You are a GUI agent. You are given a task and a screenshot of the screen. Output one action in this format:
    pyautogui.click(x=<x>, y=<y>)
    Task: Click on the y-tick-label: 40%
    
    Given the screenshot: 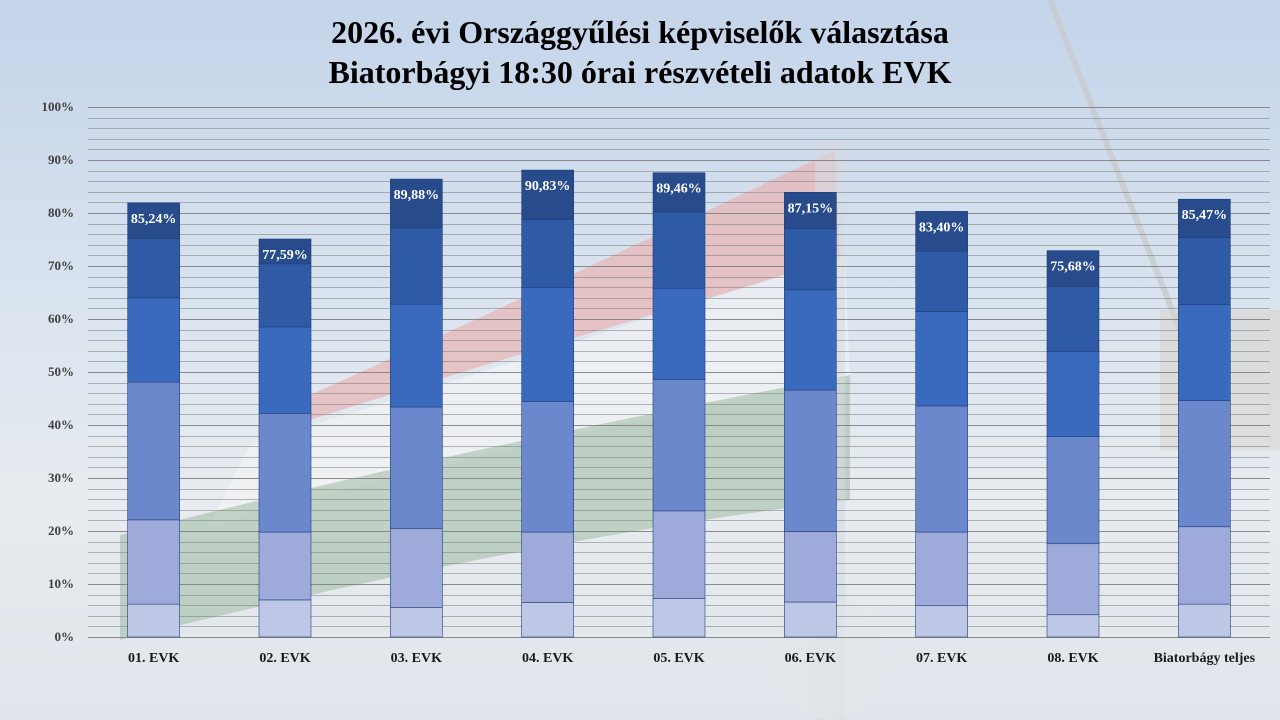 What is the action you would take?
    pyautogui.click(x=61, y=424)
    